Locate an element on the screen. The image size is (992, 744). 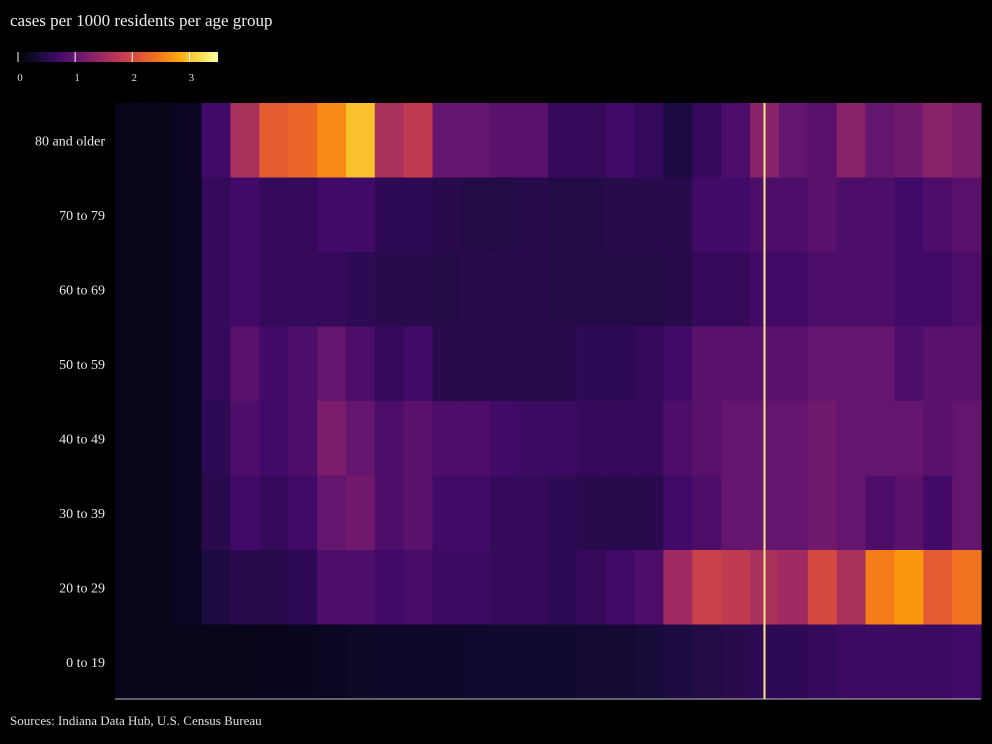
colorbar-tick-label: 1 is located at coordinates (77, 78).